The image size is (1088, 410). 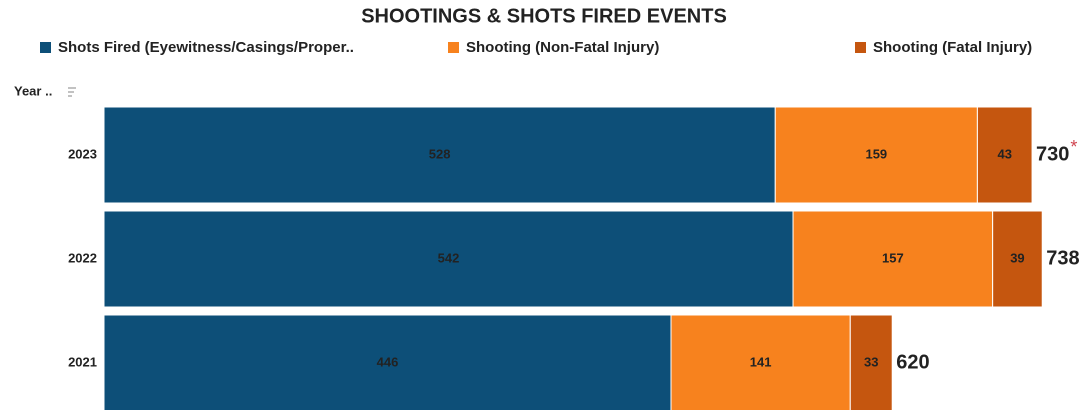 I want to click on y-tick-label: 2023, so click(x=82, y=153).